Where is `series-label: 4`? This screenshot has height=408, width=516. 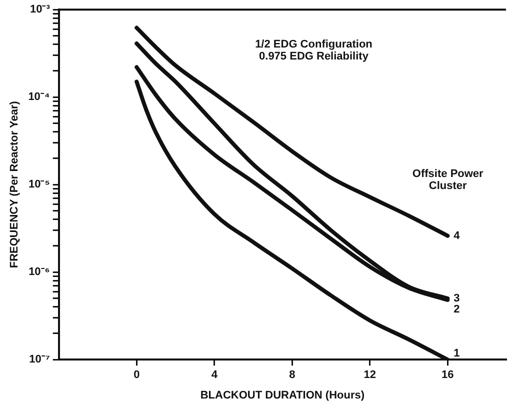 series-label: 4 is located at coordinates (457, 236).